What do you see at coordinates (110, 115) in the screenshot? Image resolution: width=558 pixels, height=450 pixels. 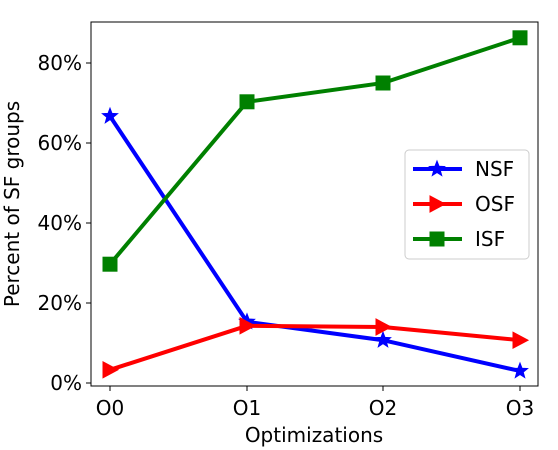 I see `data-point-nsf-o0` at bounding box center [110, 115].